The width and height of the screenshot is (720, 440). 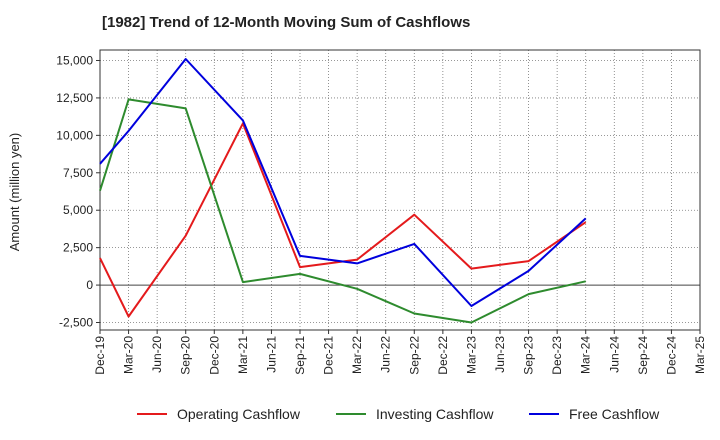 I want to click on x-tick-label: Mar-24, so click(x=586, y=355).